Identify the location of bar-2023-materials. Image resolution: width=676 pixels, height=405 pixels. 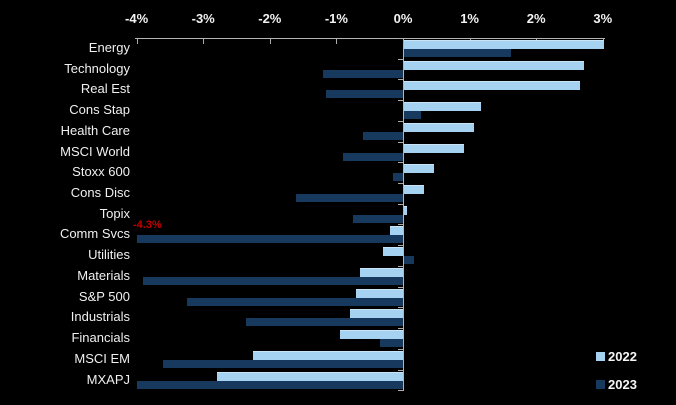
(273, 280).